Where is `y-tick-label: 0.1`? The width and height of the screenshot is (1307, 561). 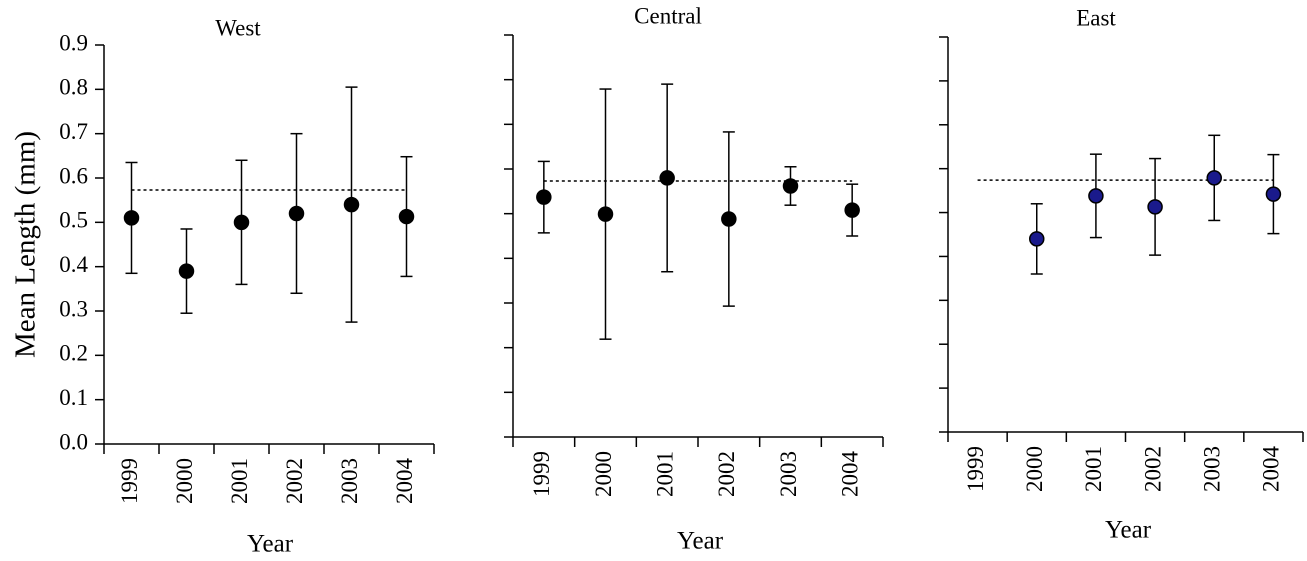 y-tick-label: 0.1 is located at coordinates (73, 397).